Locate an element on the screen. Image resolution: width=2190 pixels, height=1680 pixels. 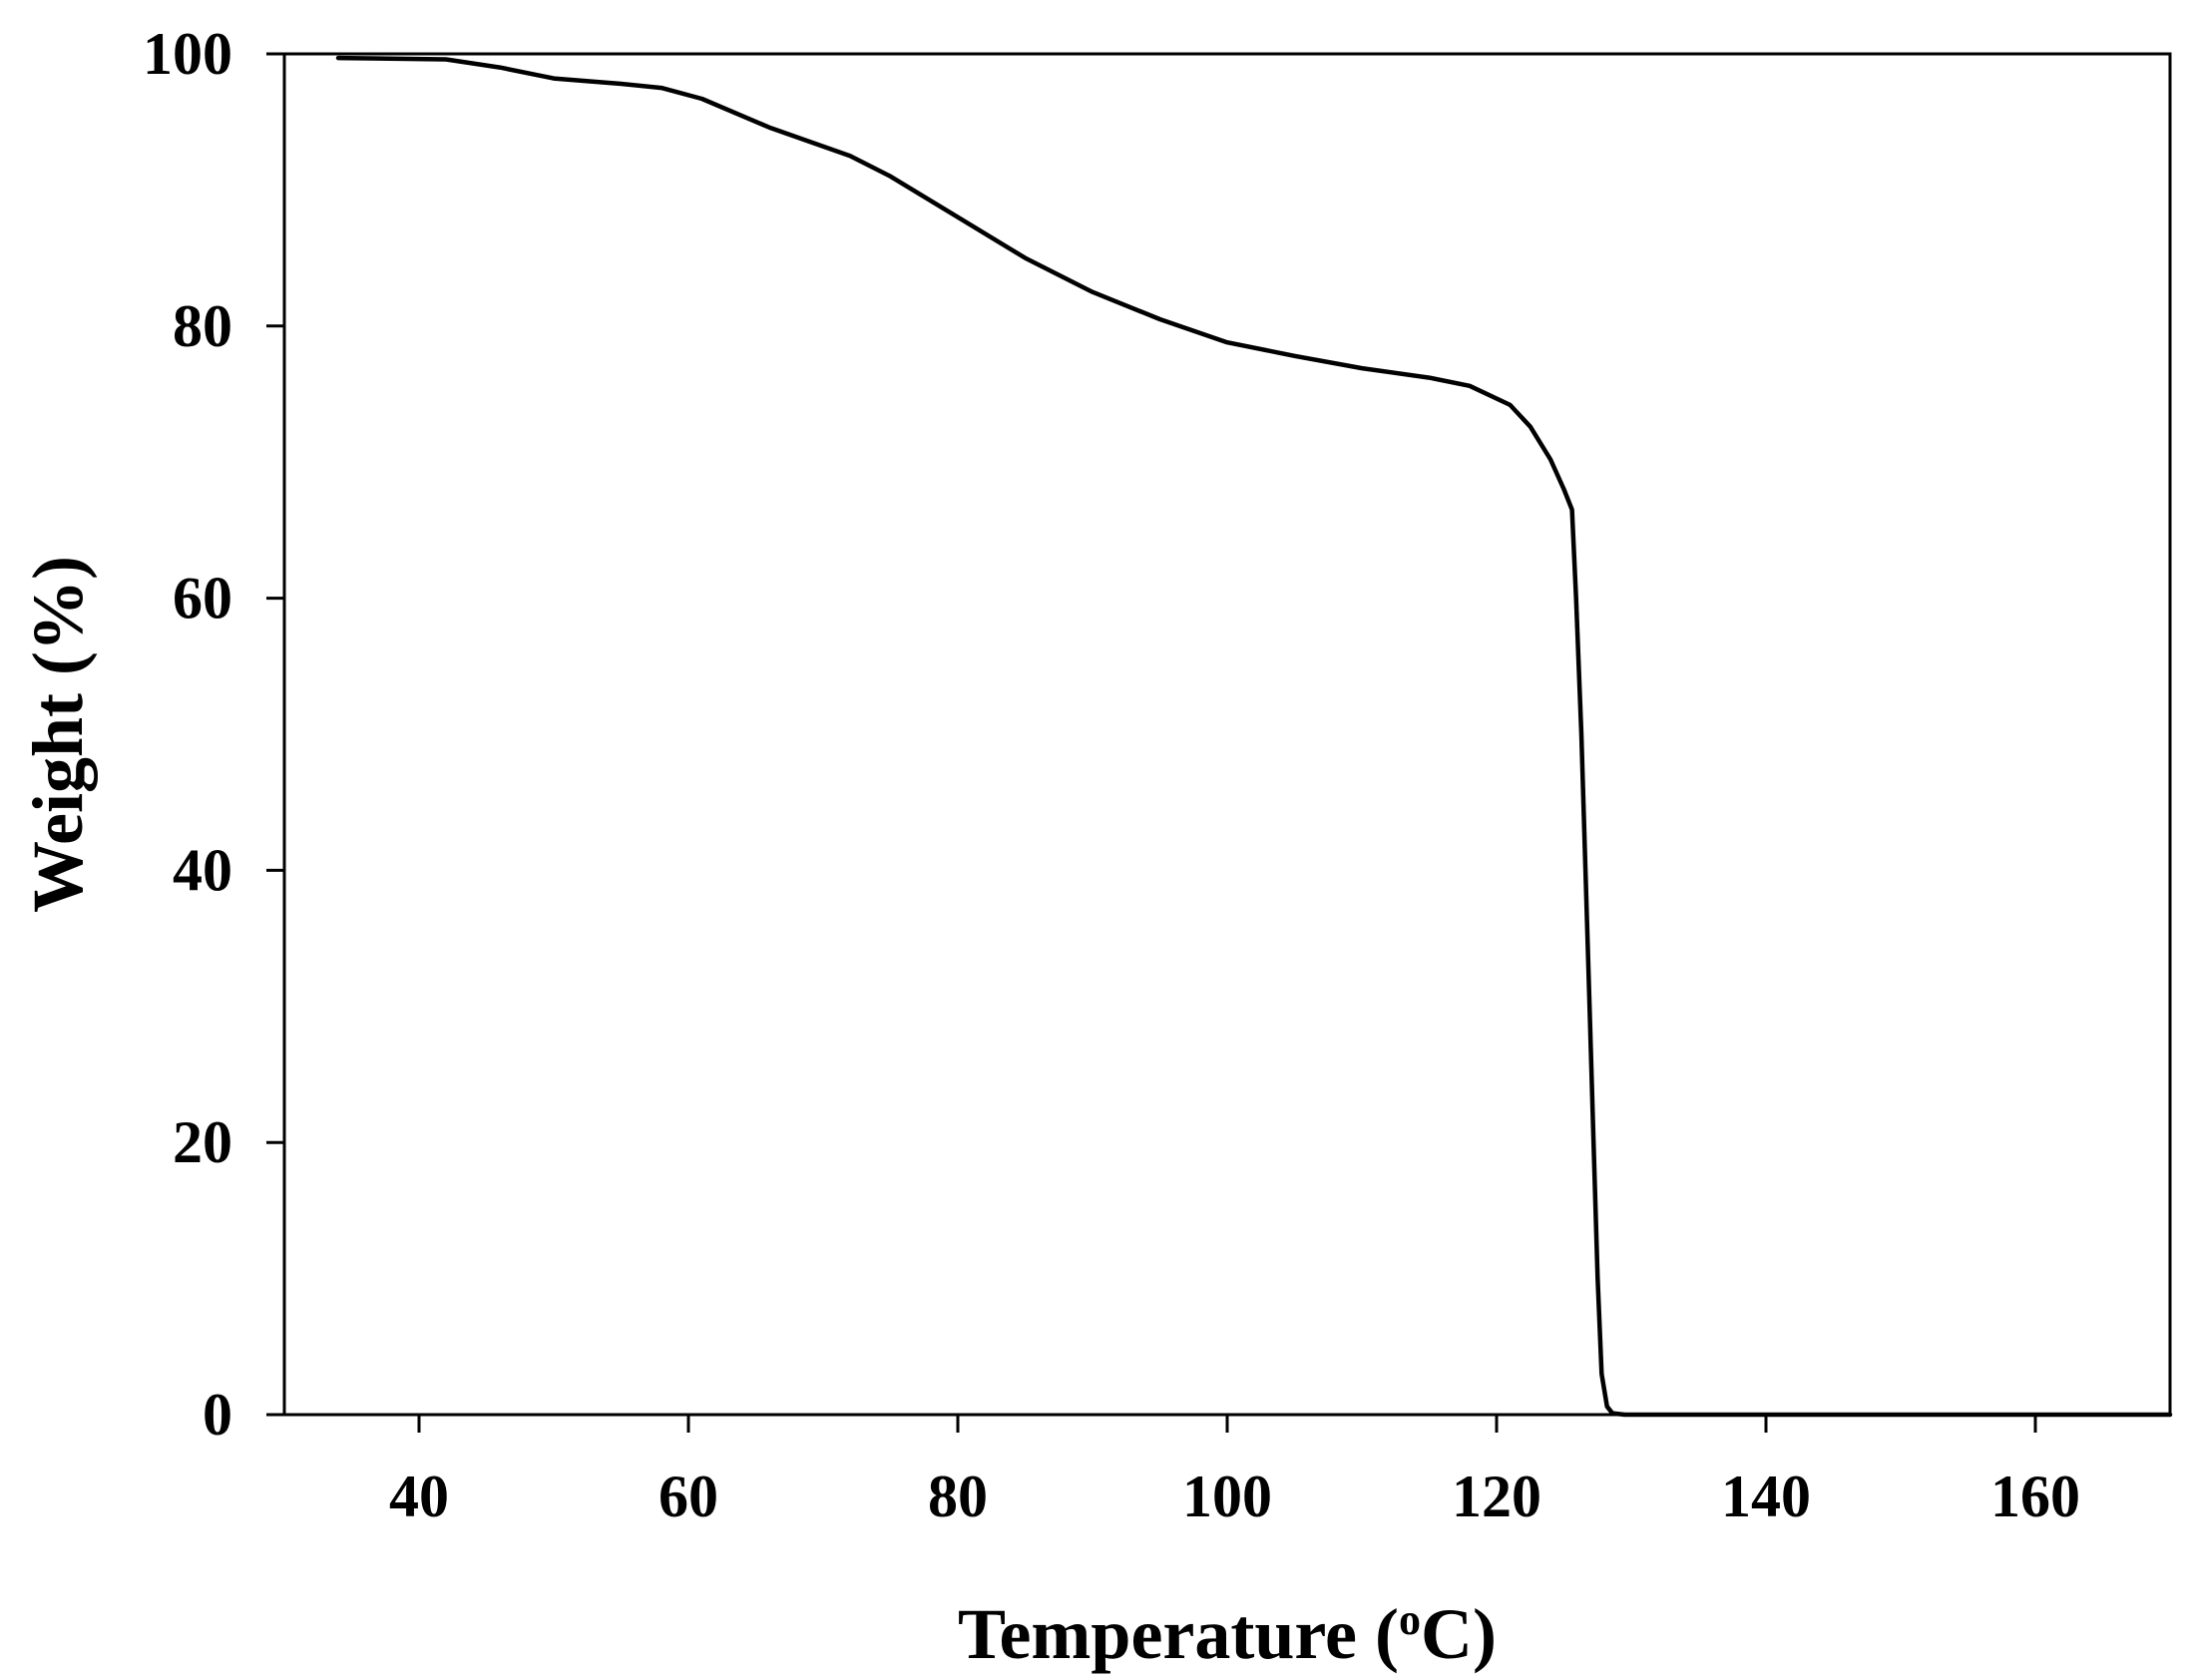
y-tick-label: 100 is located at coordinates (188, 54).